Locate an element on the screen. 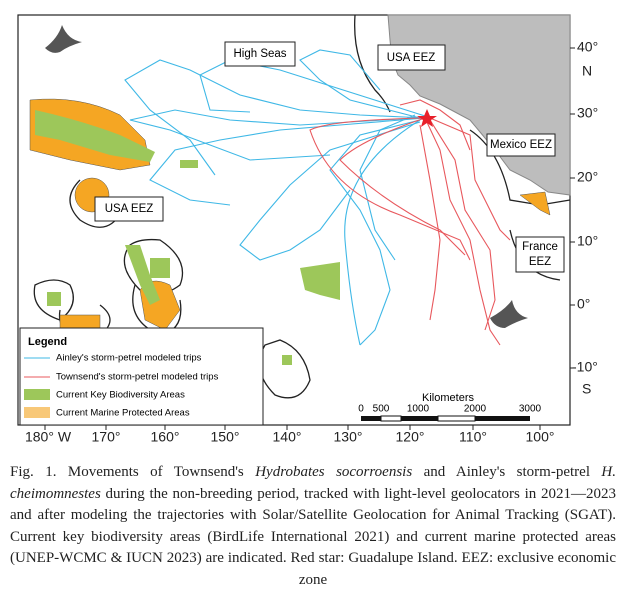 The height and width of the screenshot is (615, 632). region-label: Mexico EEZ is located at coordinates (521, 145).